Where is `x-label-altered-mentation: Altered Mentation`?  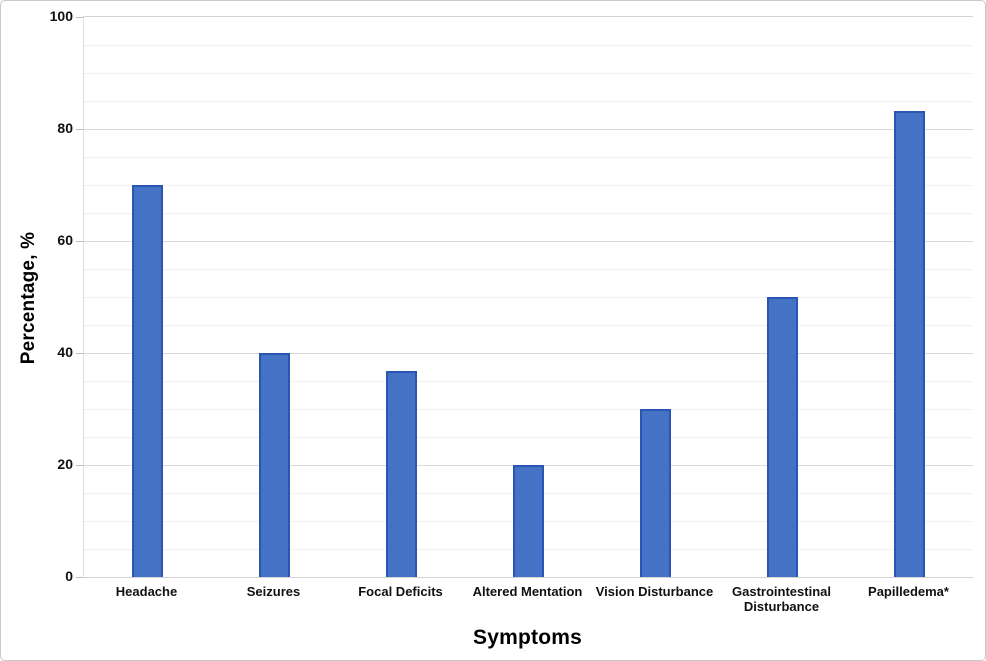 x-label-altered-mentation: Altered Mentation is located at coordinates (527, 591).